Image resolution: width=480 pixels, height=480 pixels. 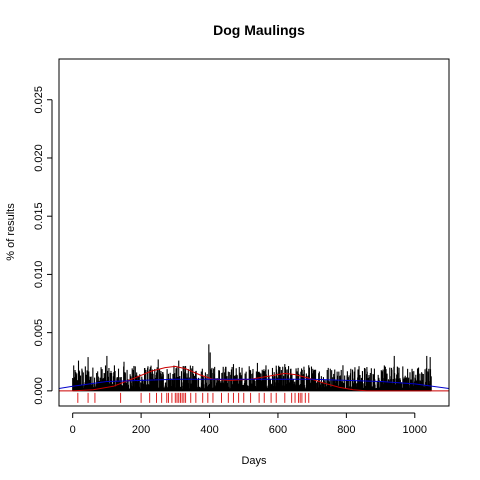 I want to click on x-tick-label: 800, so click(x=346, y=430).